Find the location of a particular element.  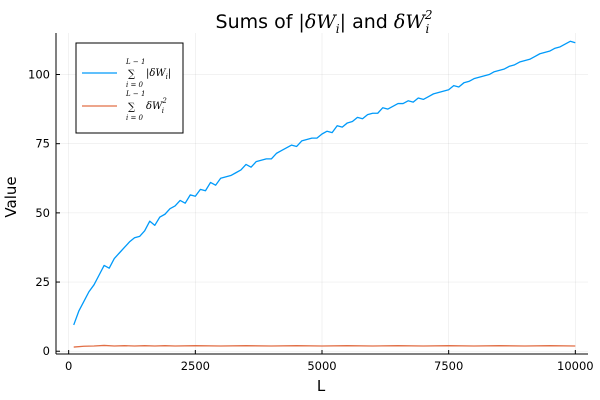

y-axis-label: Value is located at coordinates (11, 196).